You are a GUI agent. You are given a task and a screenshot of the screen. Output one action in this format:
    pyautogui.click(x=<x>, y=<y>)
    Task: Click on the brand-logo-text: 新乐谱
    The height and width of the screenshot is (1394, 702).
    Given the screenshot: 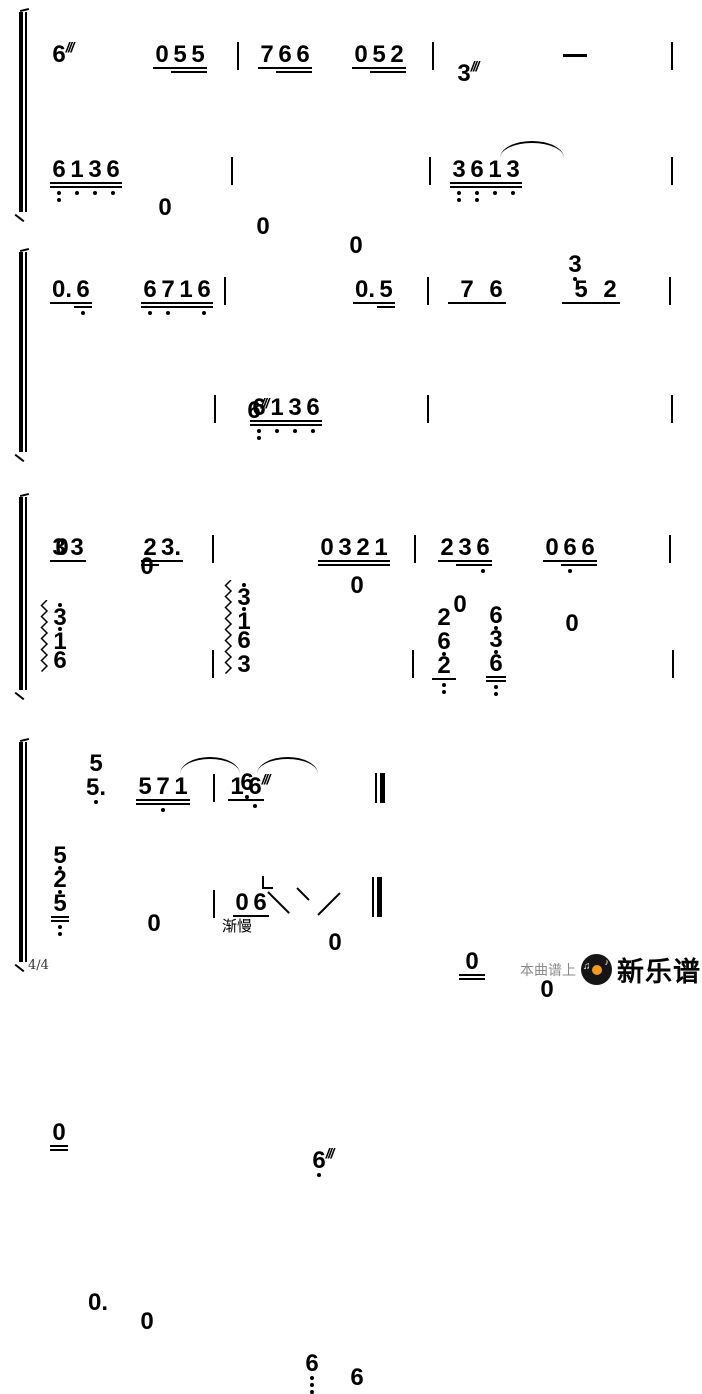 What is the action you would take?
    pyautogui.click(x=659, y=972)
    